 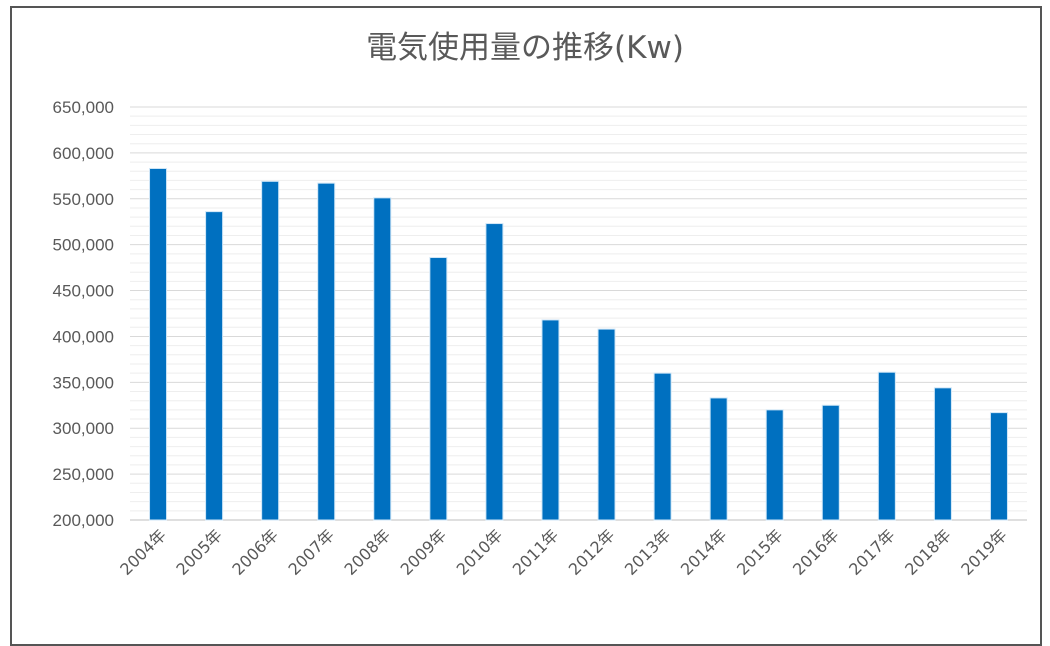 What do you see at coordinates (704, 552) in the screenshot?
I see `x-tick-label: 2014年` at bounding box center [704, 552].